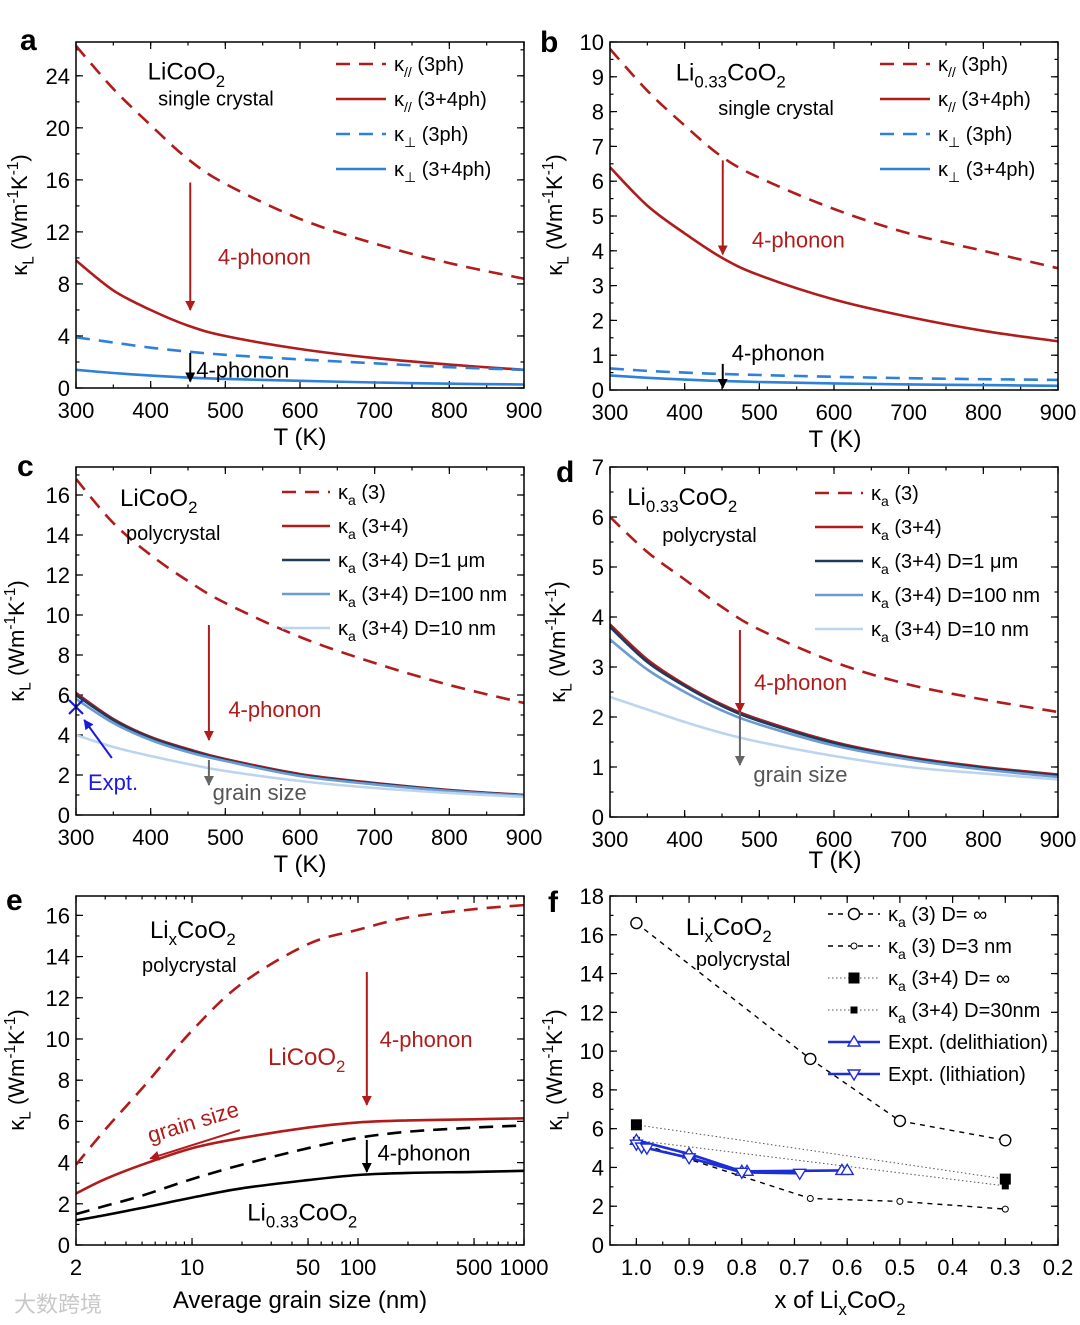 Image resolution: width=1080 pixels, height=1325 pixels. What do you see at coordinates (394, 597) in the screenshot?
I see `legend-item: κa (3+4) D=100 nm` at bounding box center [394, 597].